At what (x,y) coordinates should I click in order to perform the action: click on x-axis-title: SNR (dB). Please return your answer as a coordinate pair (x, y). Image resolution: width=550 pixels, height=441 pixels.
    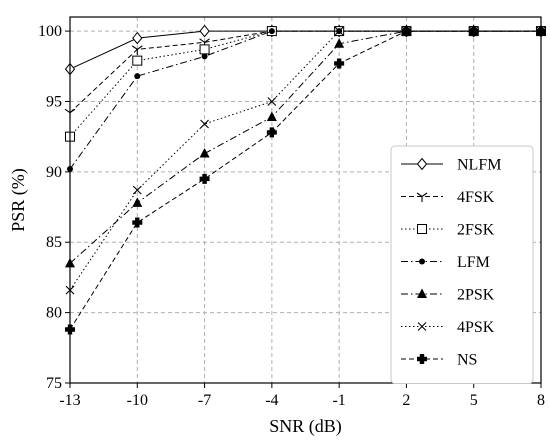
    Looking at the image, I should click on (305, 426).